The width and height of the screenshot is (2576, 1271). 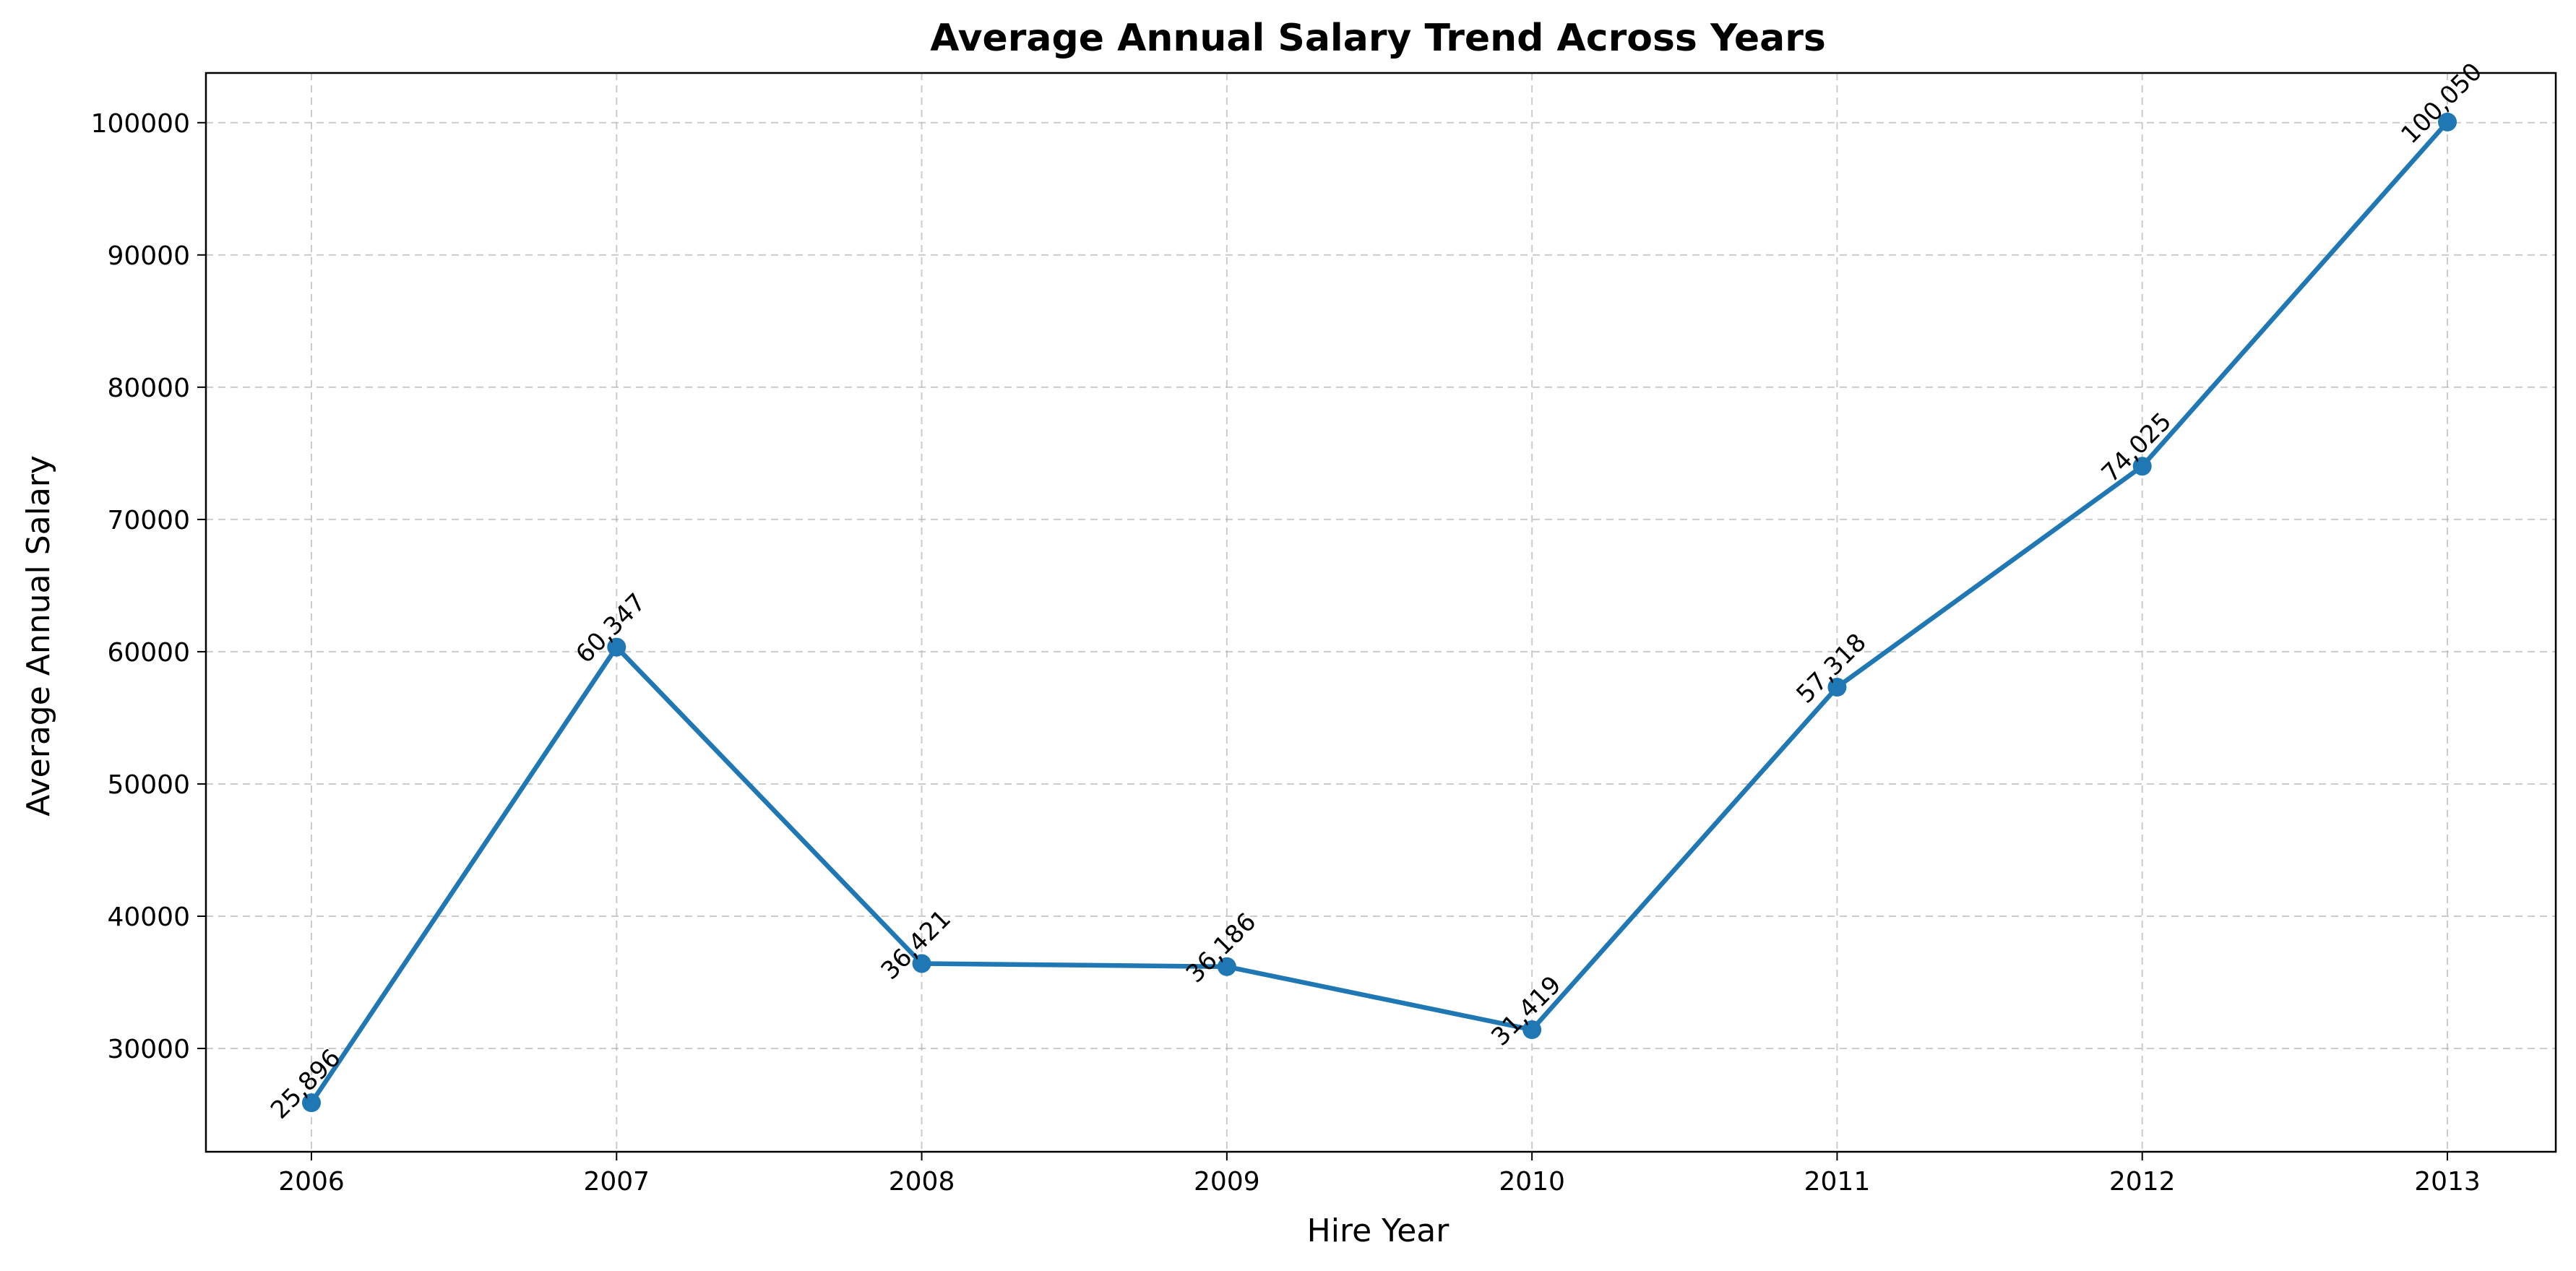 What do you see at coordinates (1378, 1231) in the screenshot?
I see `x-axis-label: Hire Year` at bounding box center [1378, 1231].